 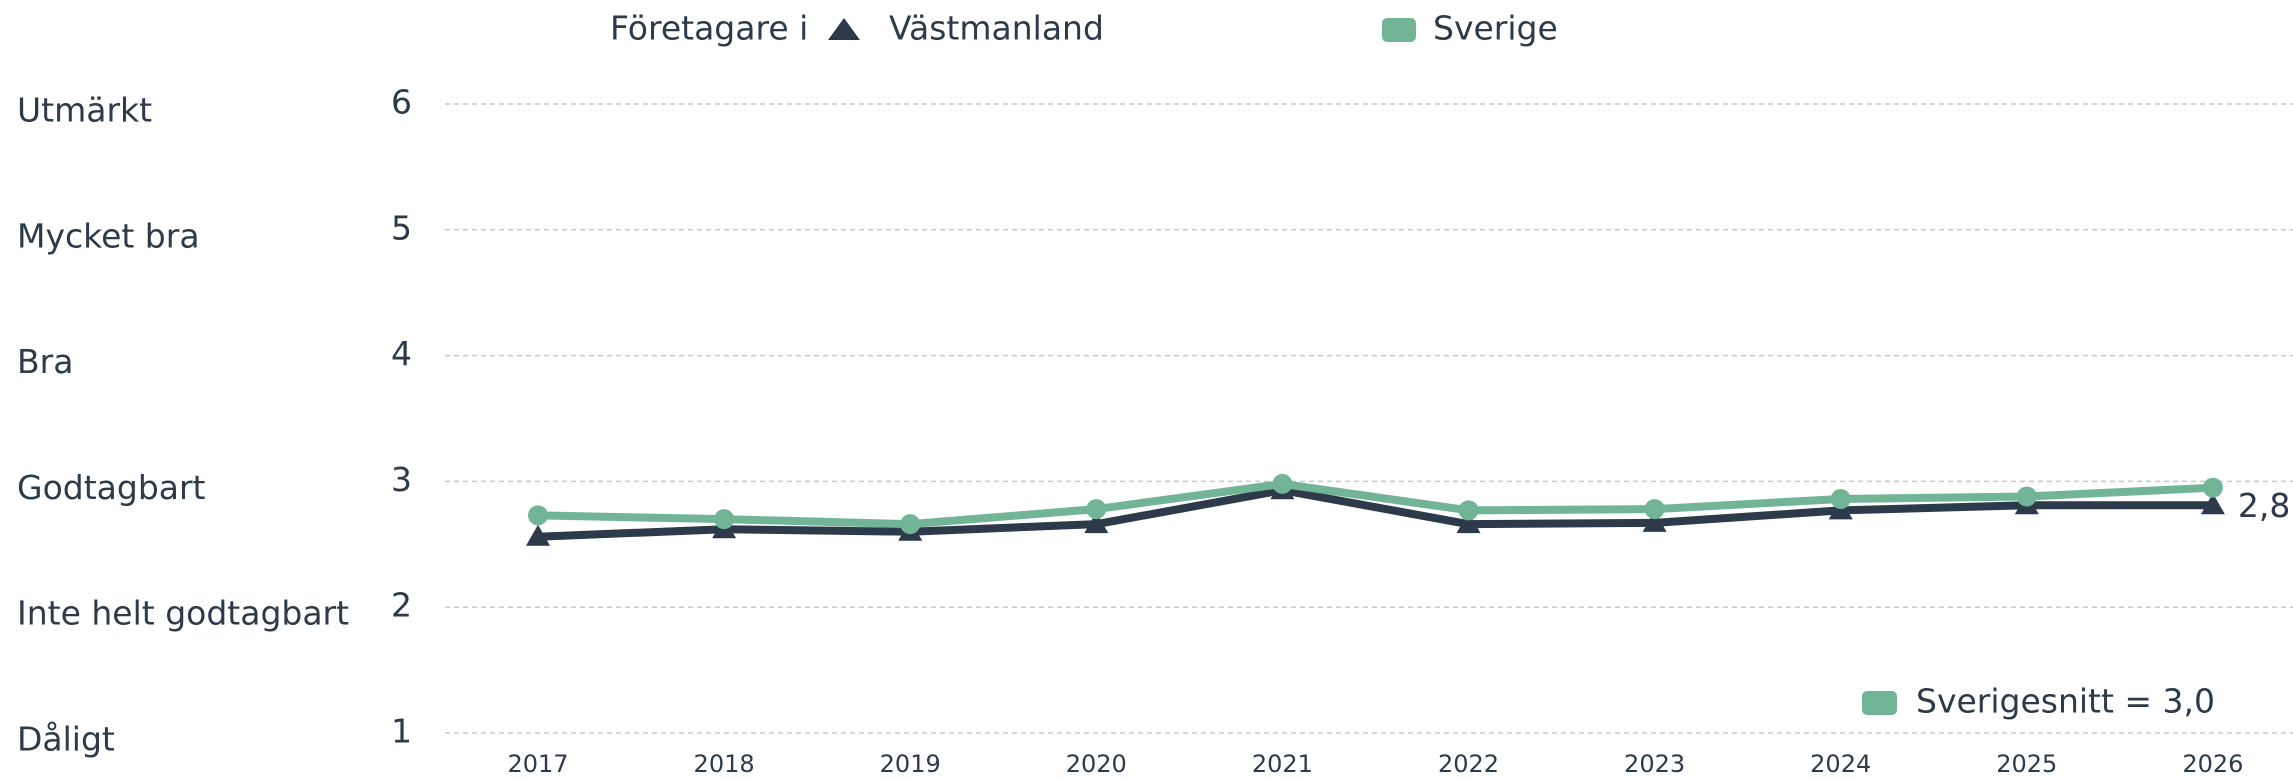 What do you see at coordinates (401, 227) in the screenshot?
I see `y-tick-label: 5` at bounding box center [401, 227].